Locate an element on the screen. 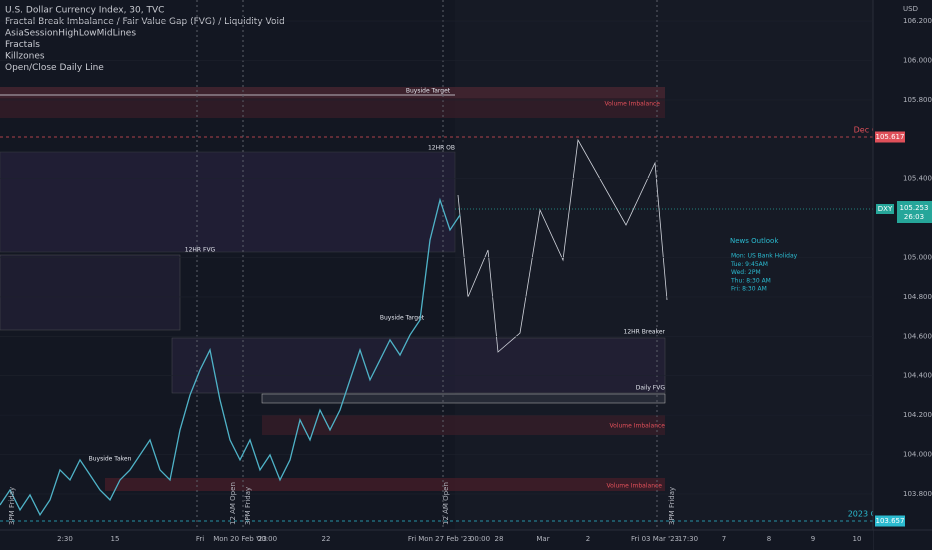 The image size is (932, 550). currency-label: USD is located at coordinates (910, 9).